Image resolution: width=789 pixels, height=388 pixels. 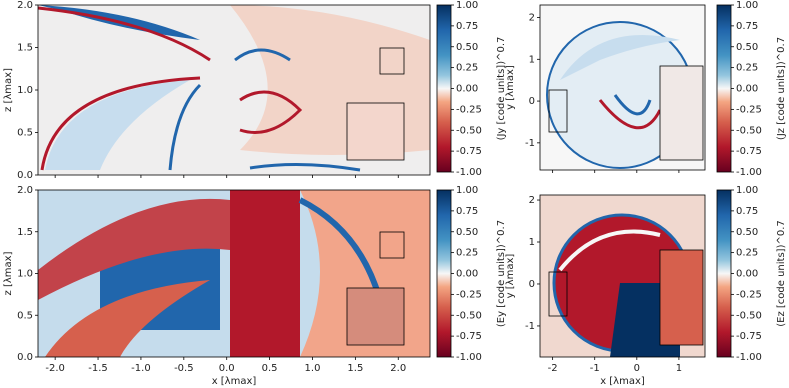 What do you see at coordinates (55, 368) in the screenshot?
I see `x-tick-label: -2.0` at bounding box center [55, 368].